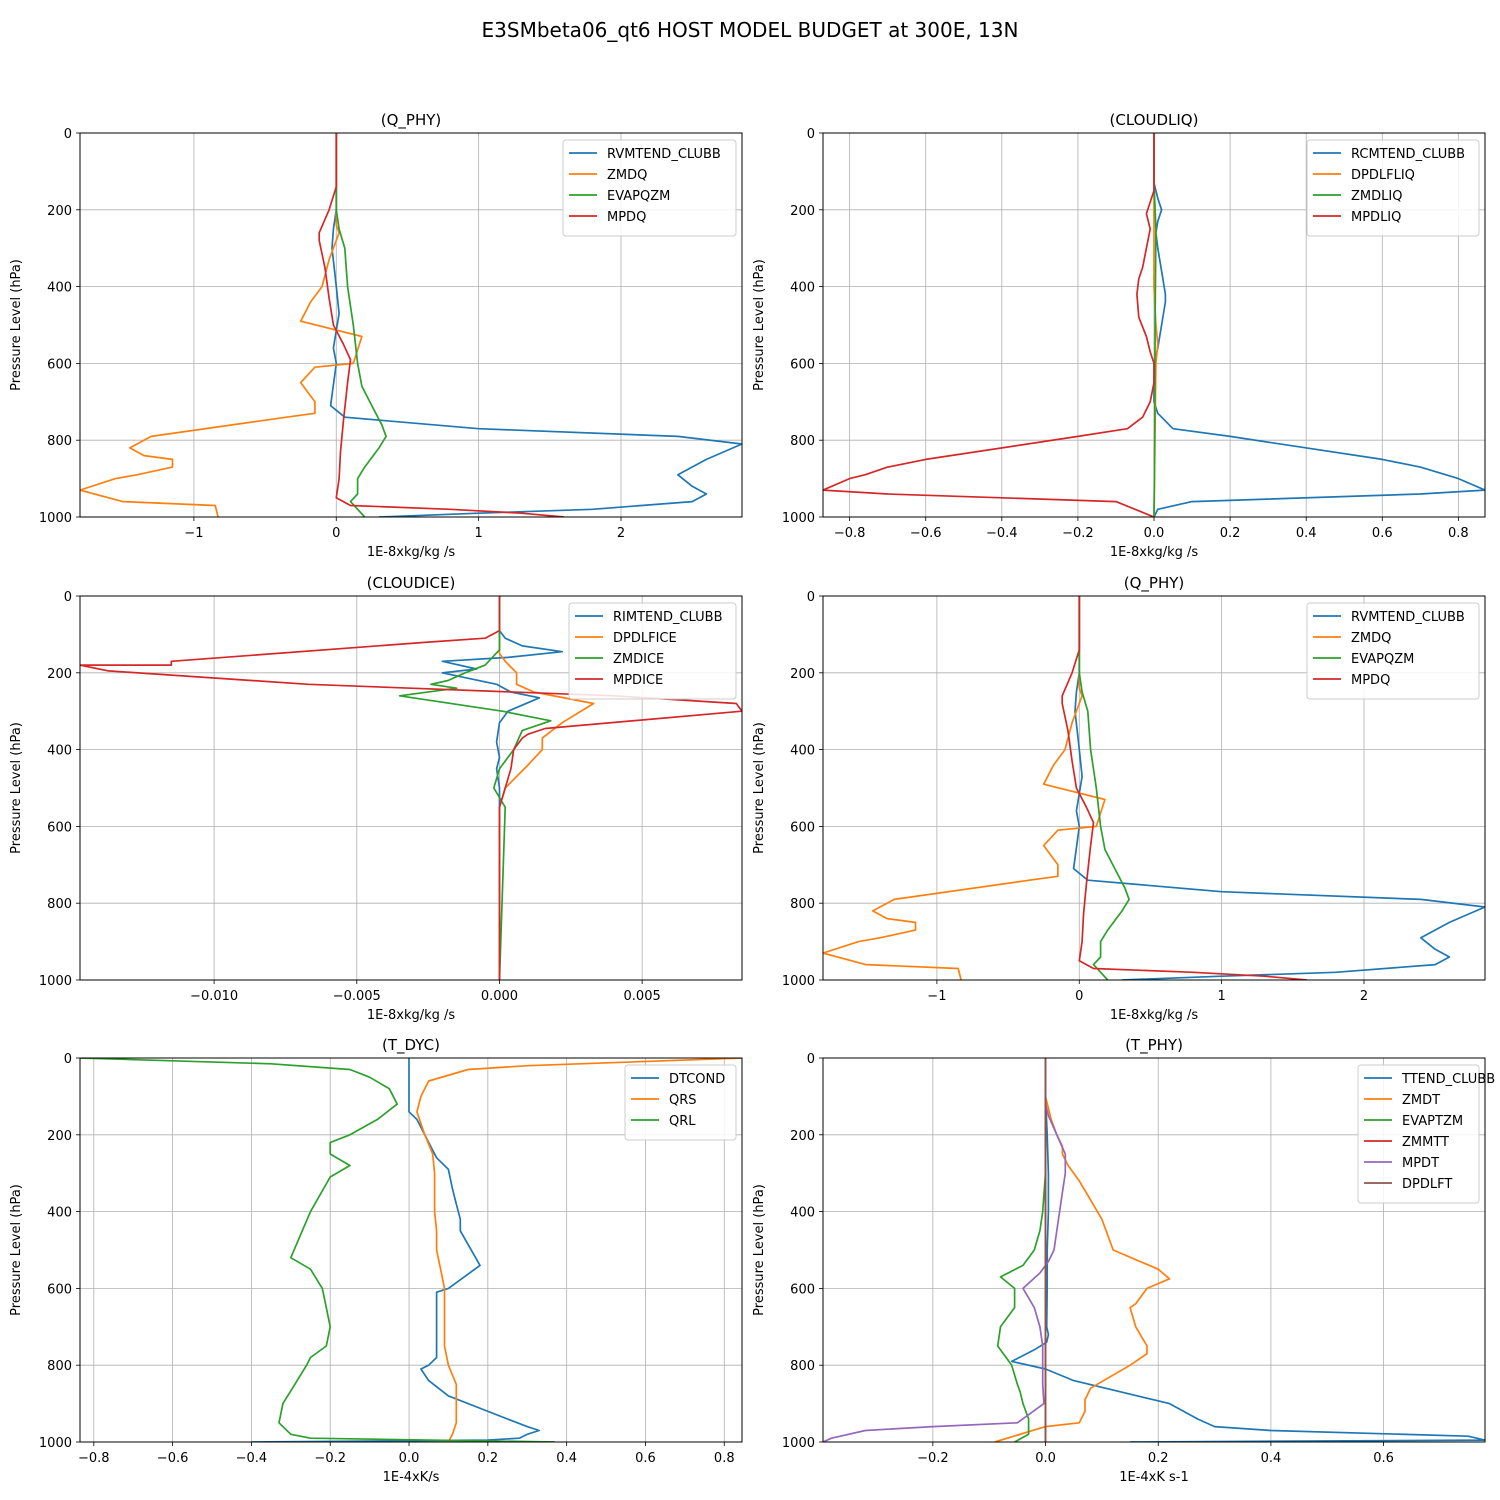  Describe the element at coordinates (502, 788) in the screenshot. I see `series-line-rimtend-clubb` at that location.